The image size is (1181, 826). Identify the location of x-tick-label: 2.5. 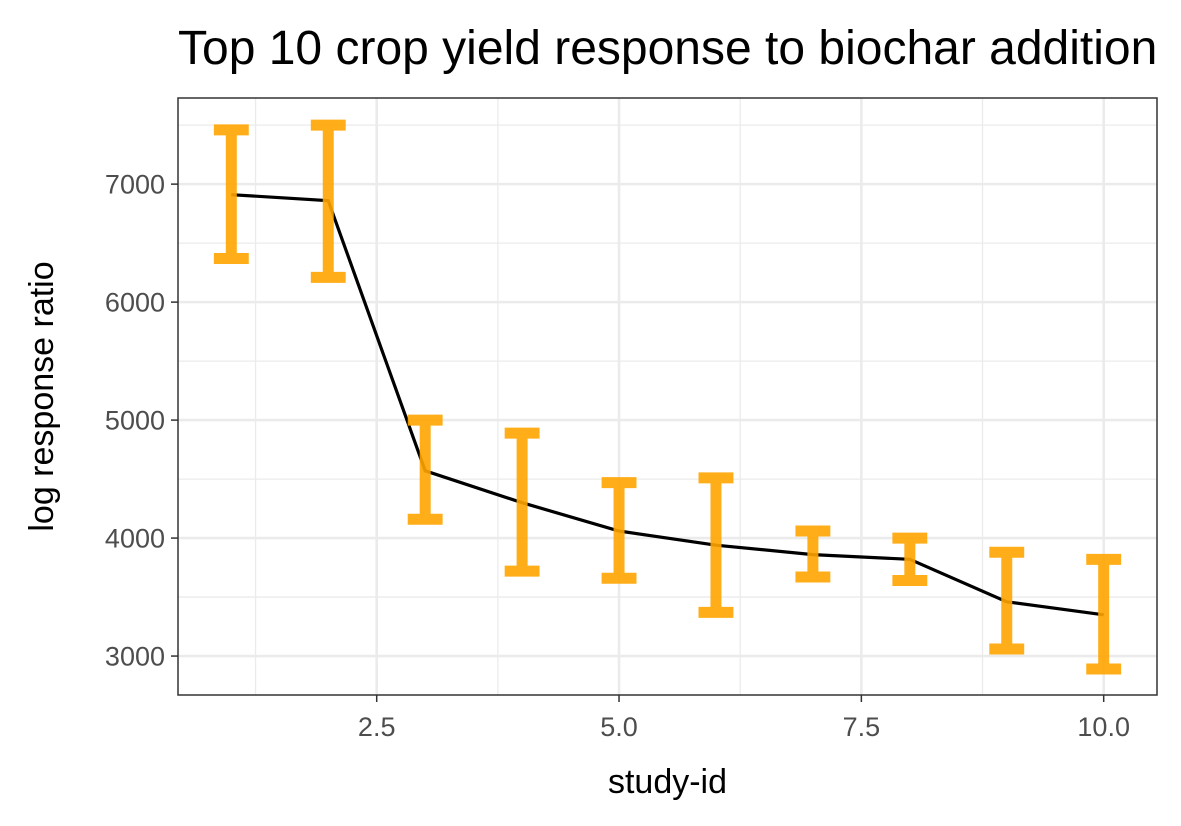
(377, 727).